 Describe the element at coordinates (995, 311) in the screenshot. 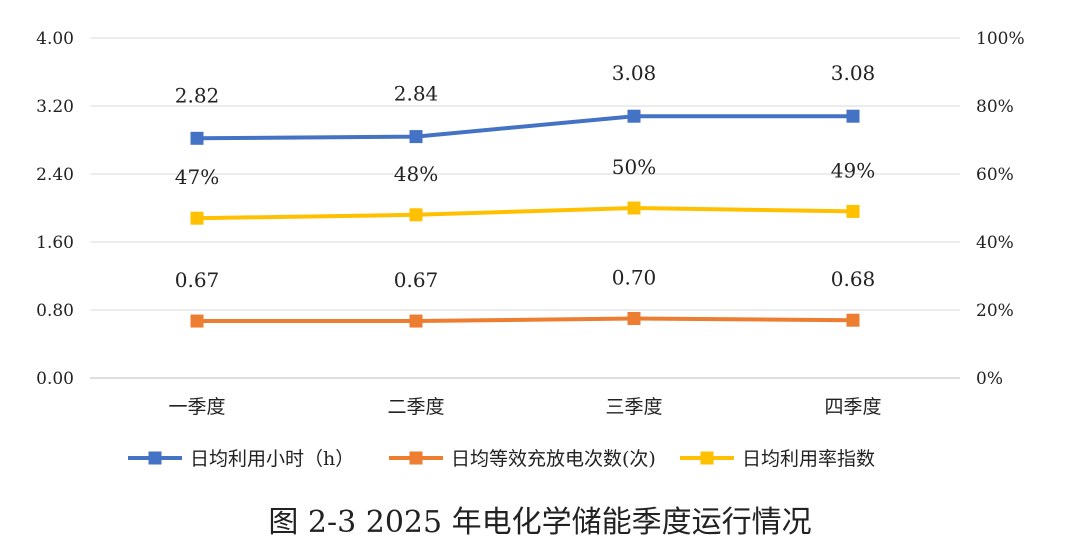

I see `right-tick-label: 20%` at that location.